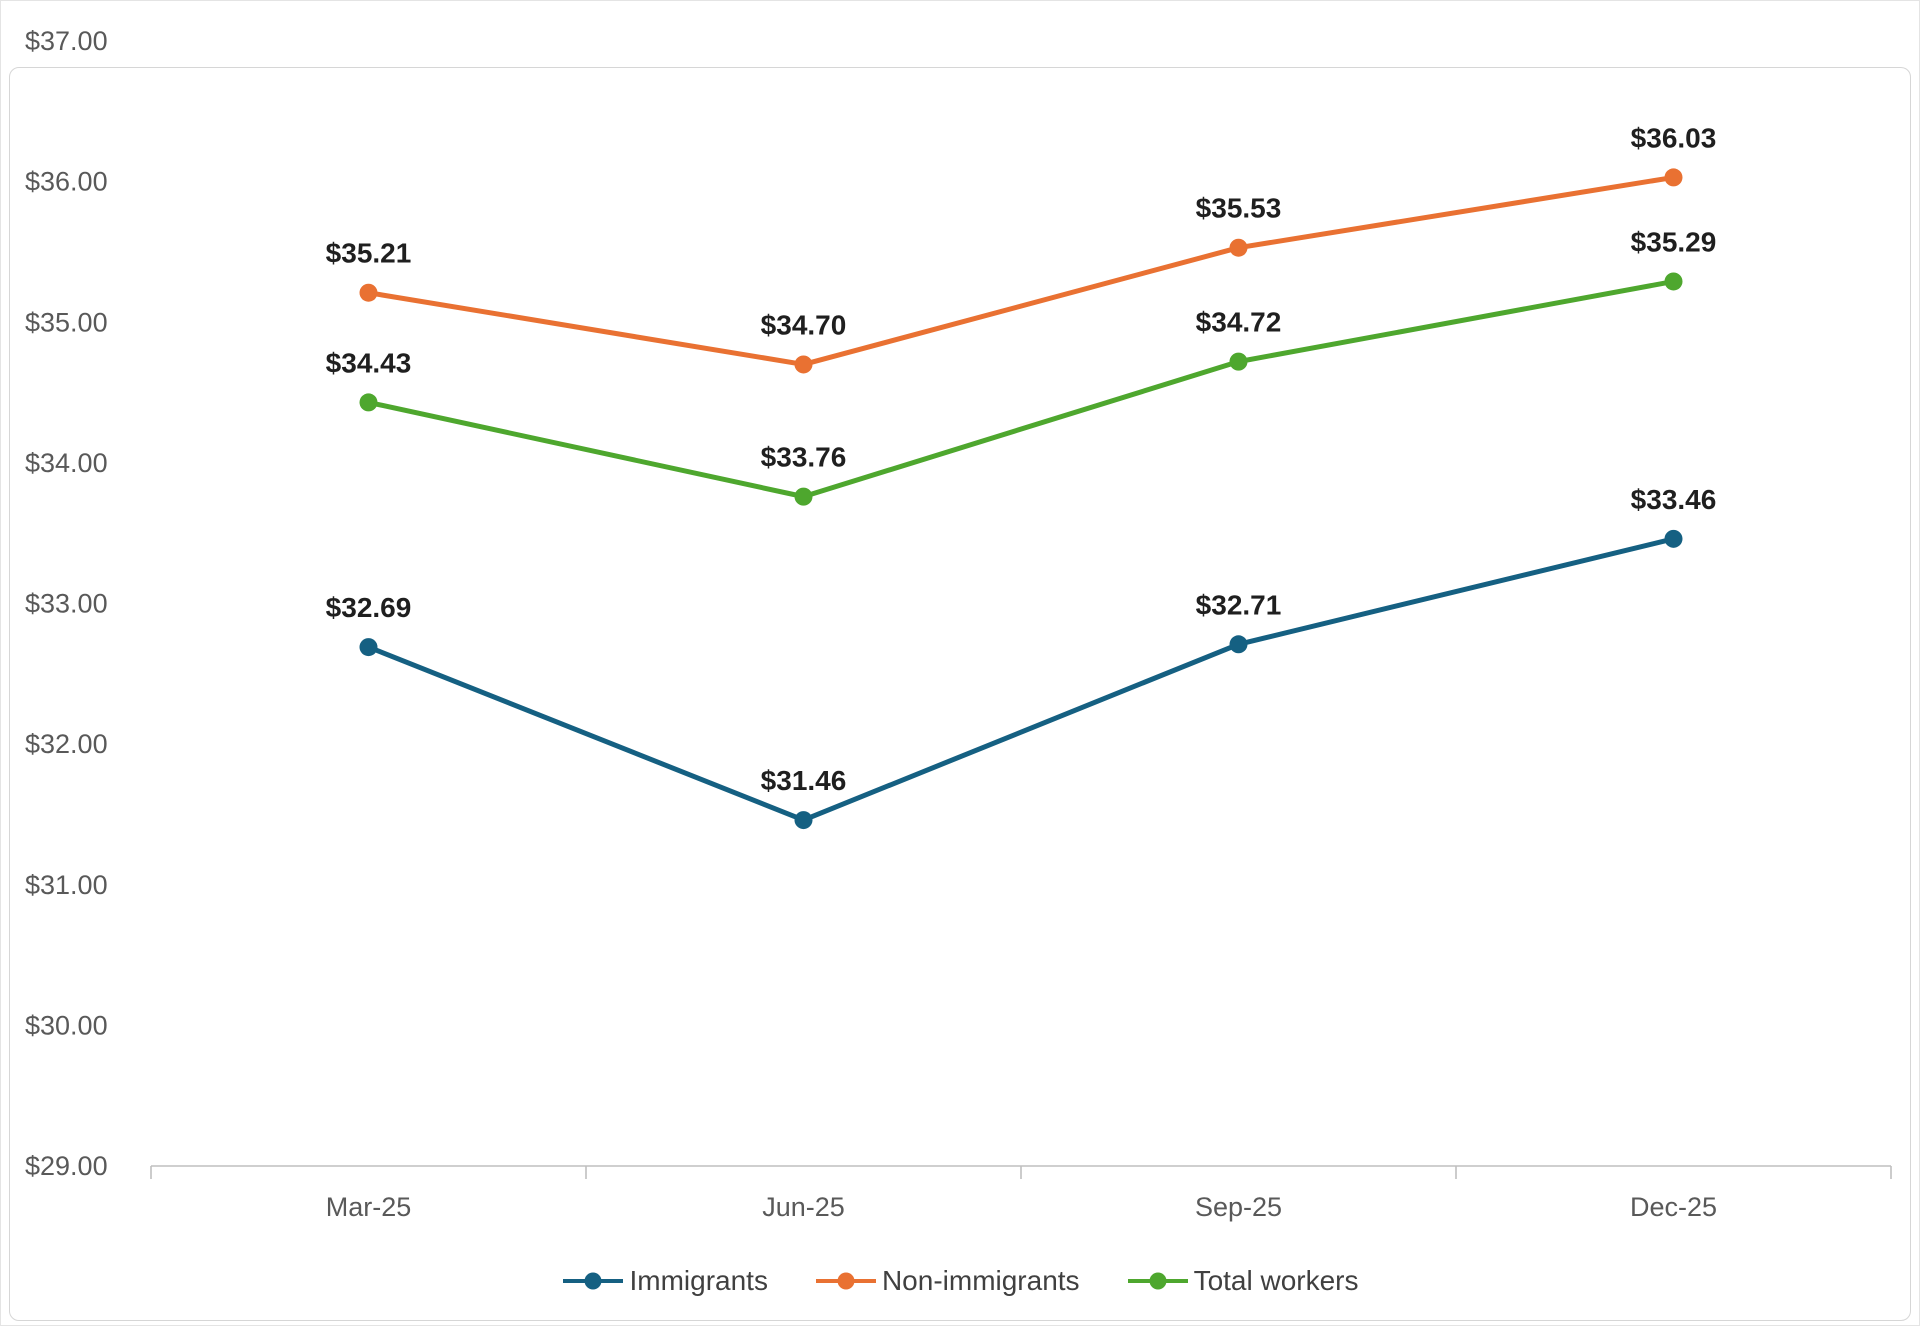  I want to click on series-line-immigrants, so click(1021, 679).